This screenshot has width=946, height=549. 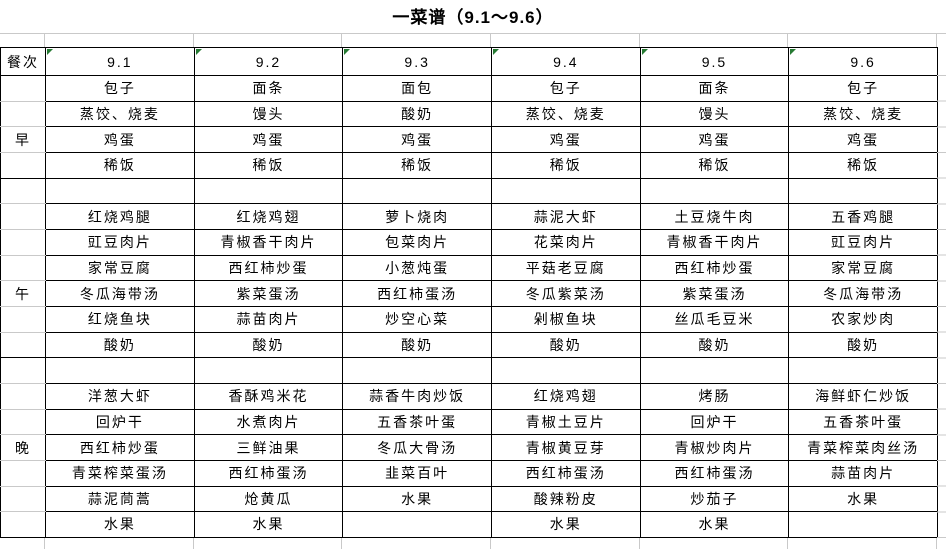 I want to click on menu-cell: 红烧鱼块, so click(x=120, y=319).